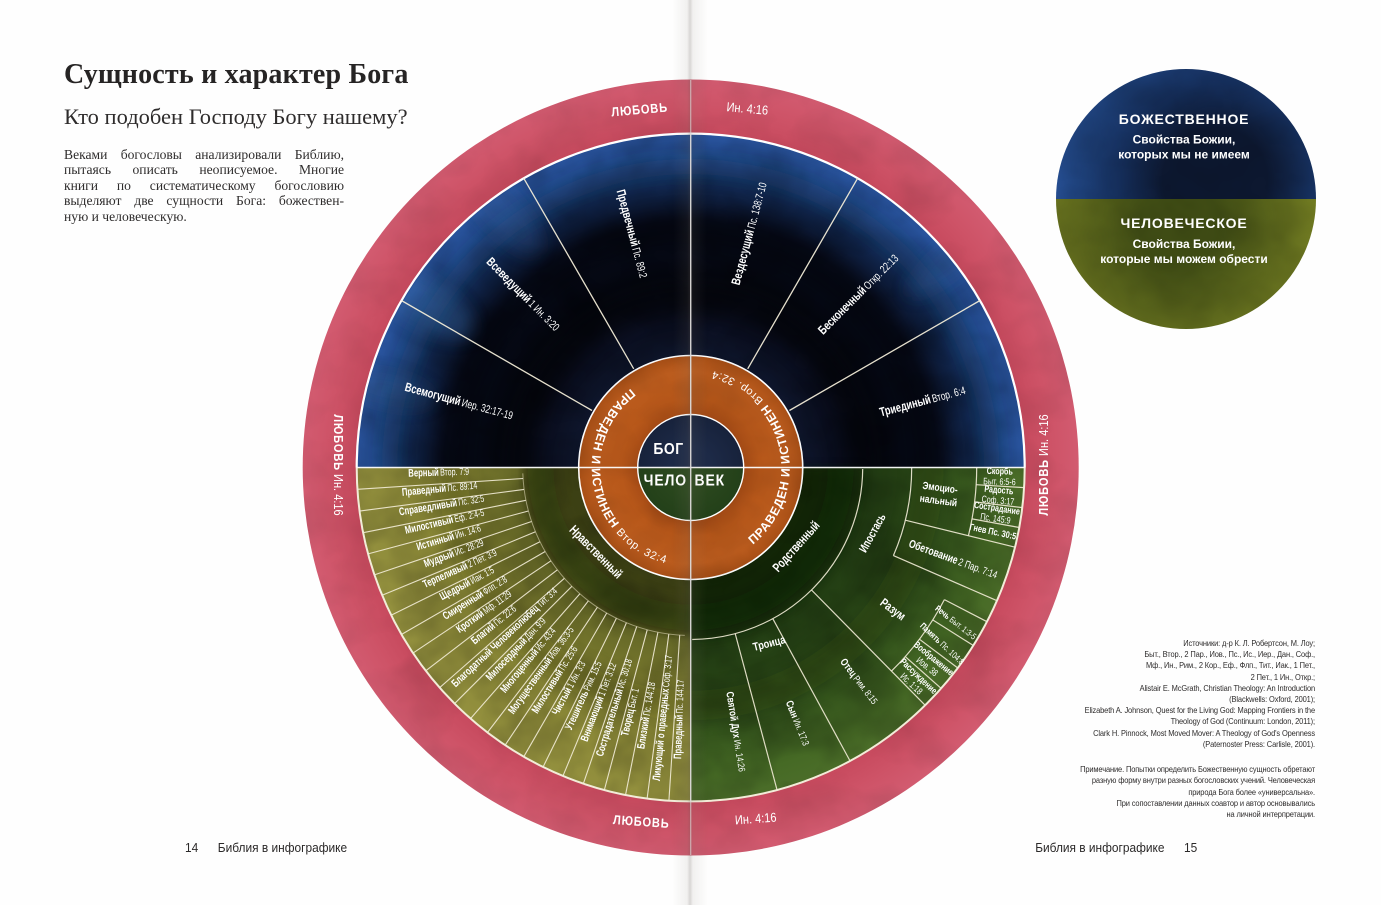 This screenshot has width=1381, height=905. What do you see at coordinates (710, 481) in the screenshot?
I see `svg-text: ВЕК` at bounding box center [710, 481].